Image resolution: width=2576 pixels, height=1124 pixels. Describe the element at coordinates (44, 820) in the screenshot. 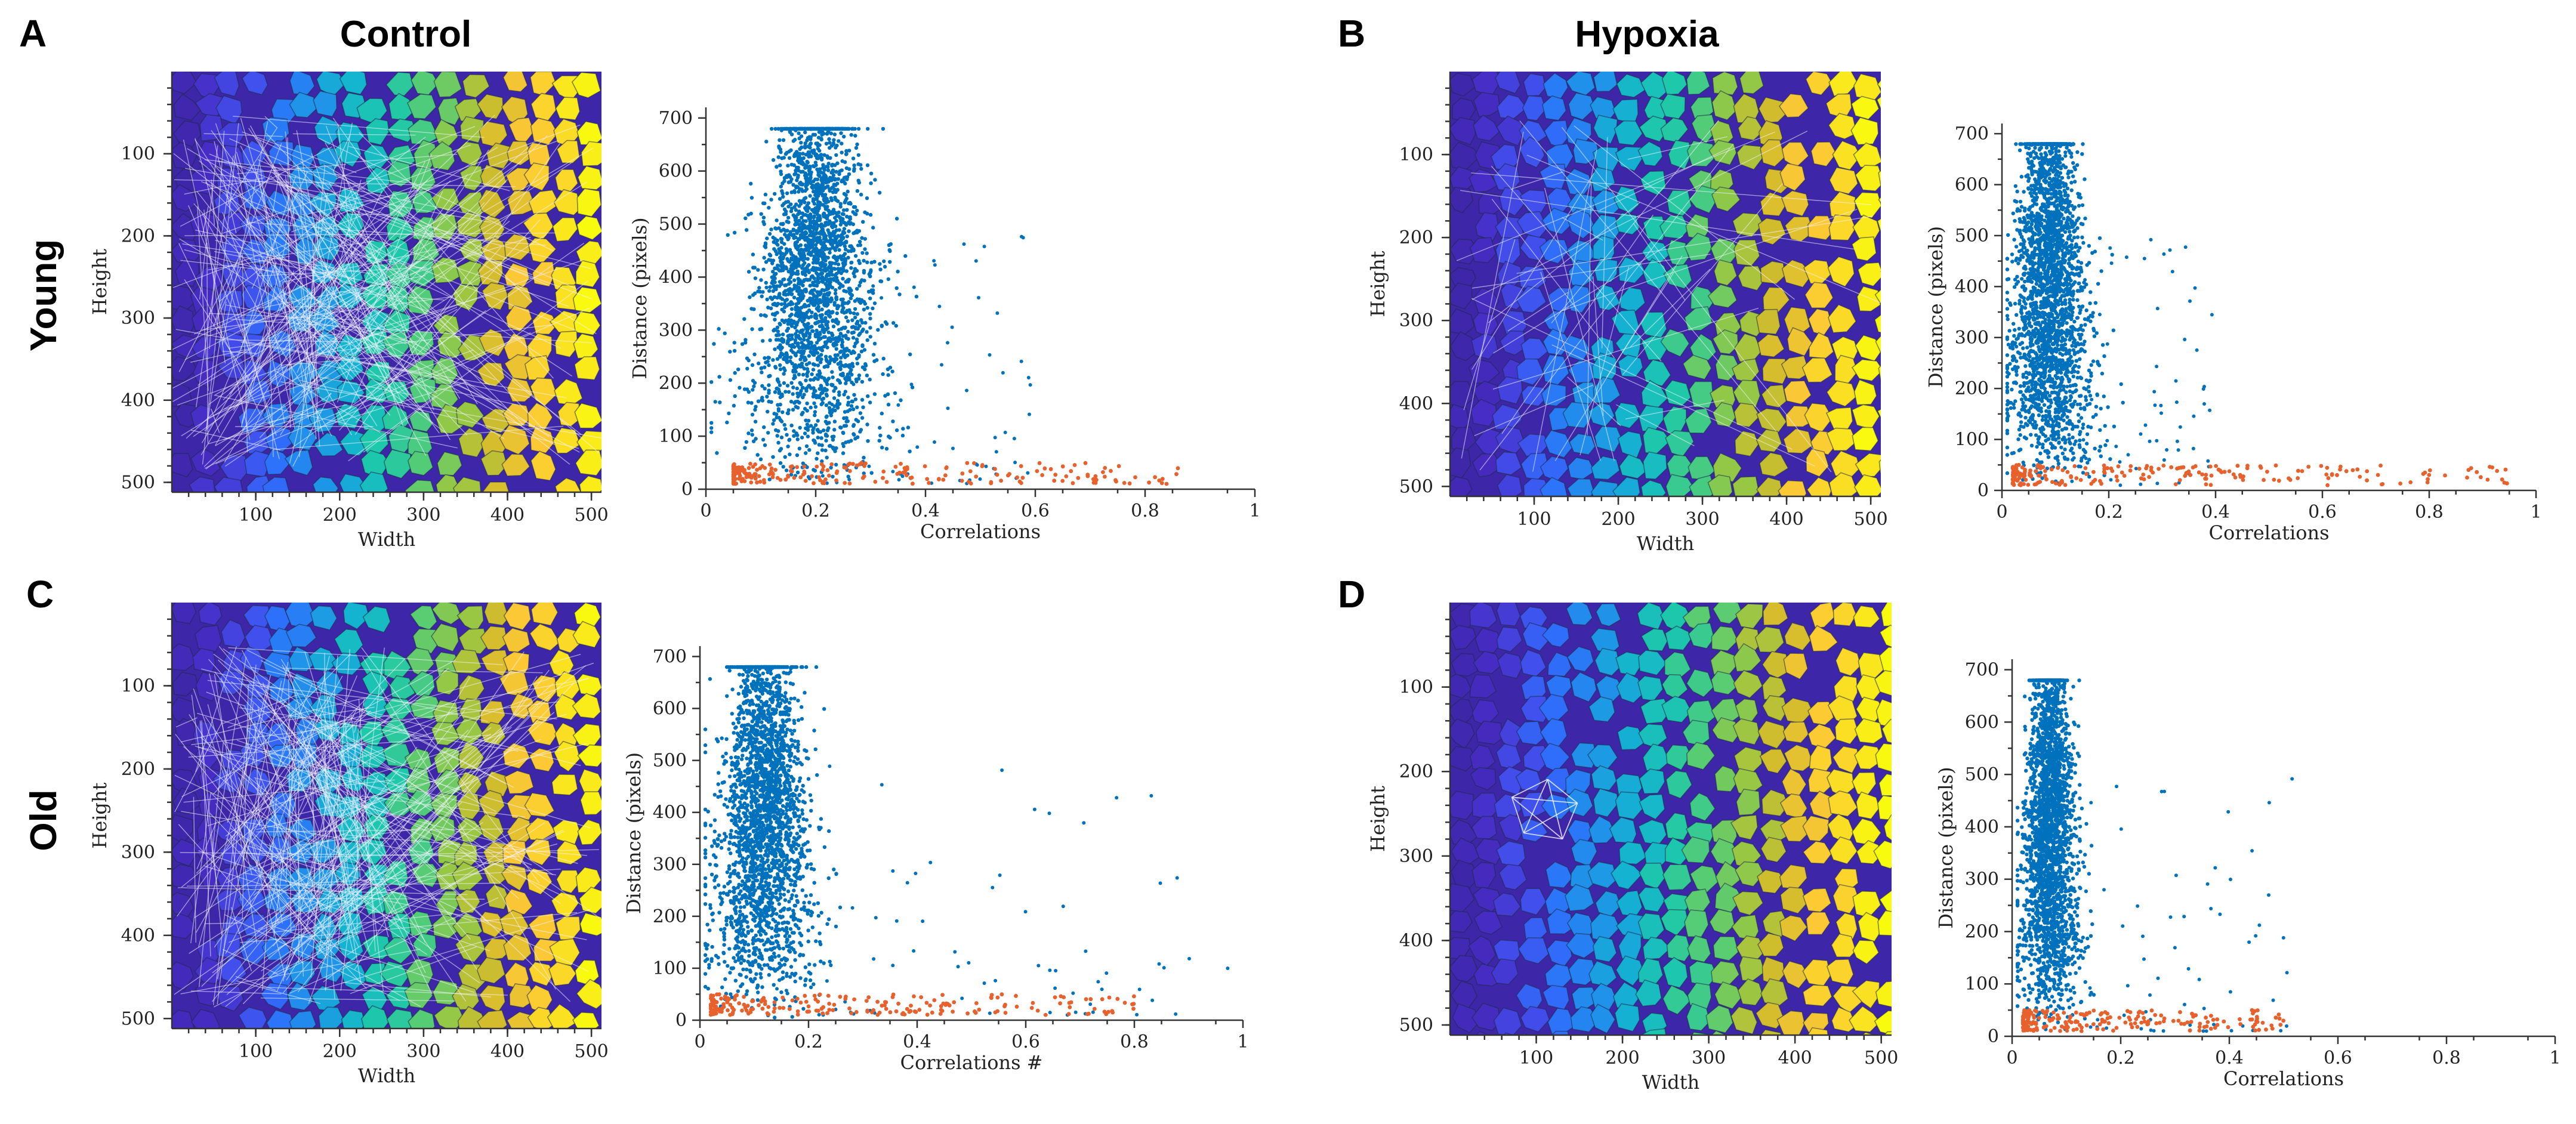

I see `row-label-old: Old` at that location.